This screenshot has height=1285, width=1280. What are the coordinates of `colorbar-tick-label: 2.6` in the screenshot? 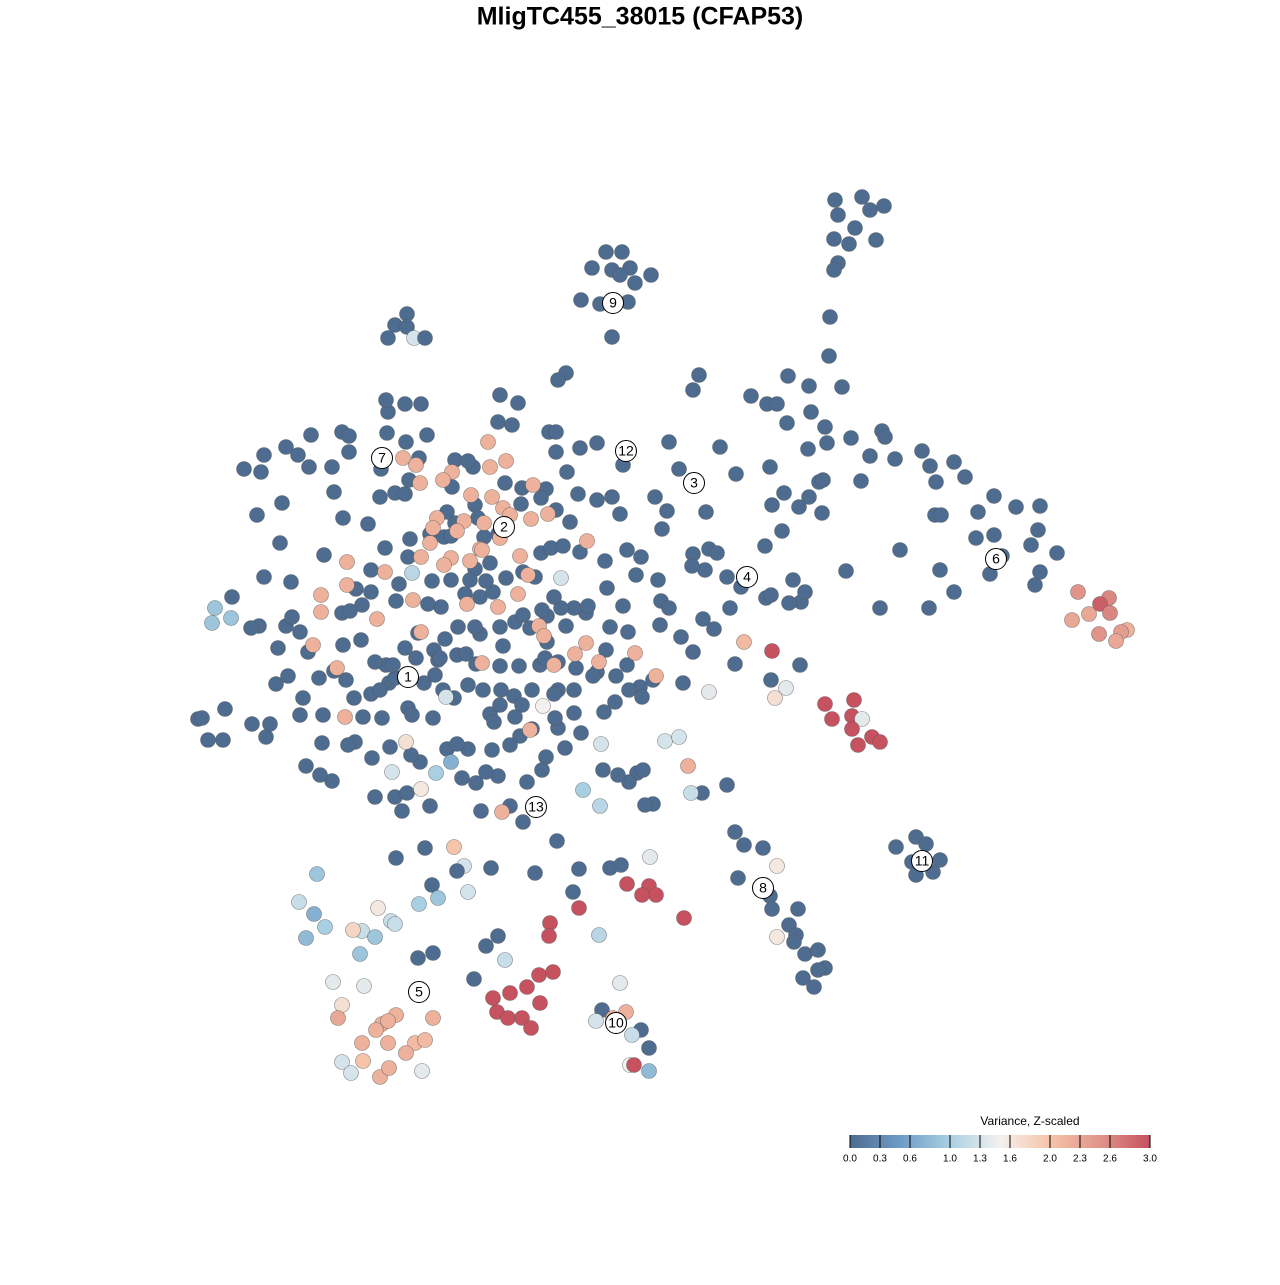 It's located at (1110, 1159).